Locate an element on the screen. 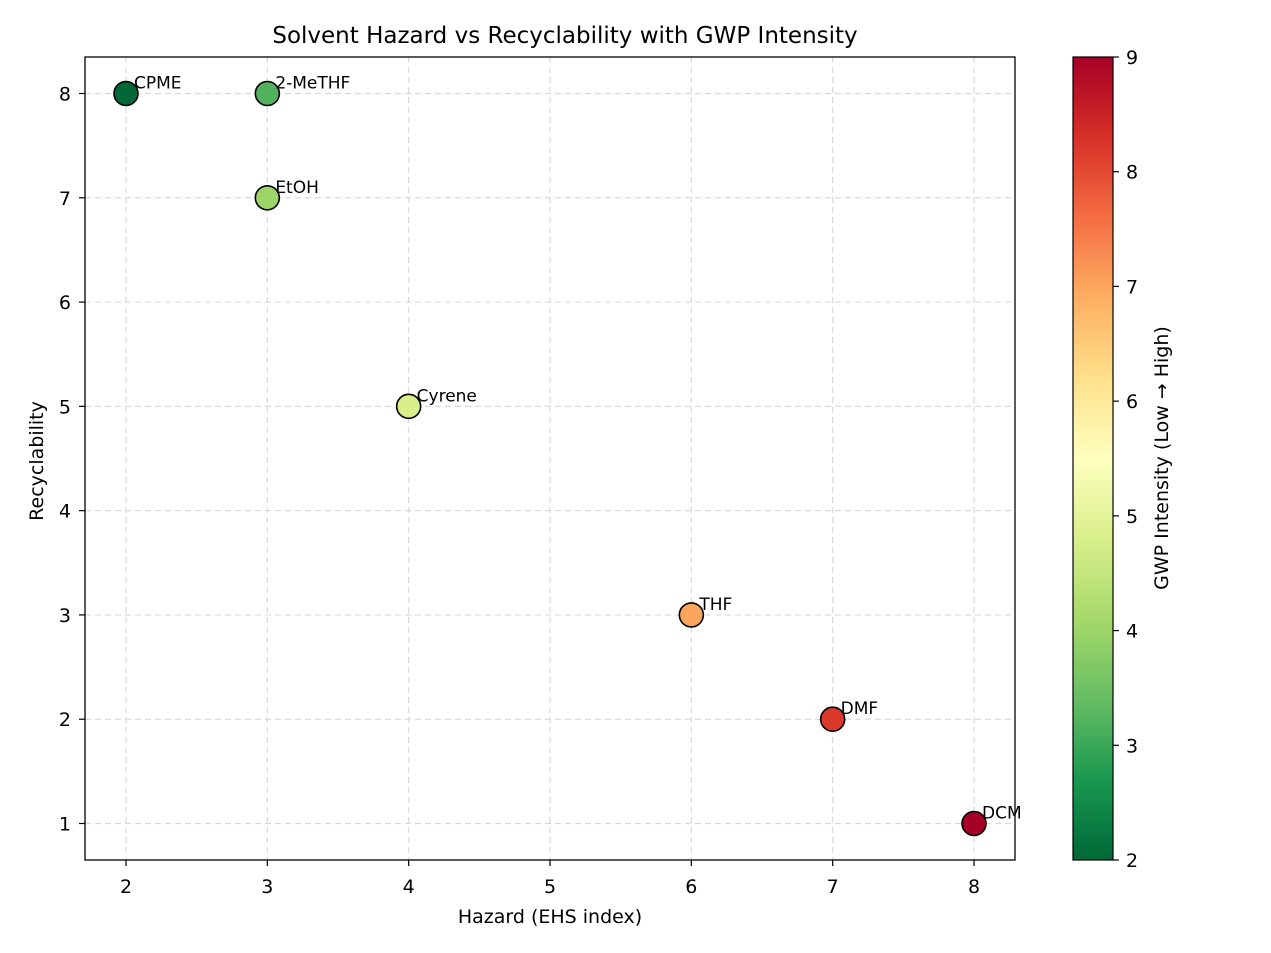  y-tick-label: 8 is located at coordinates (65, 95).